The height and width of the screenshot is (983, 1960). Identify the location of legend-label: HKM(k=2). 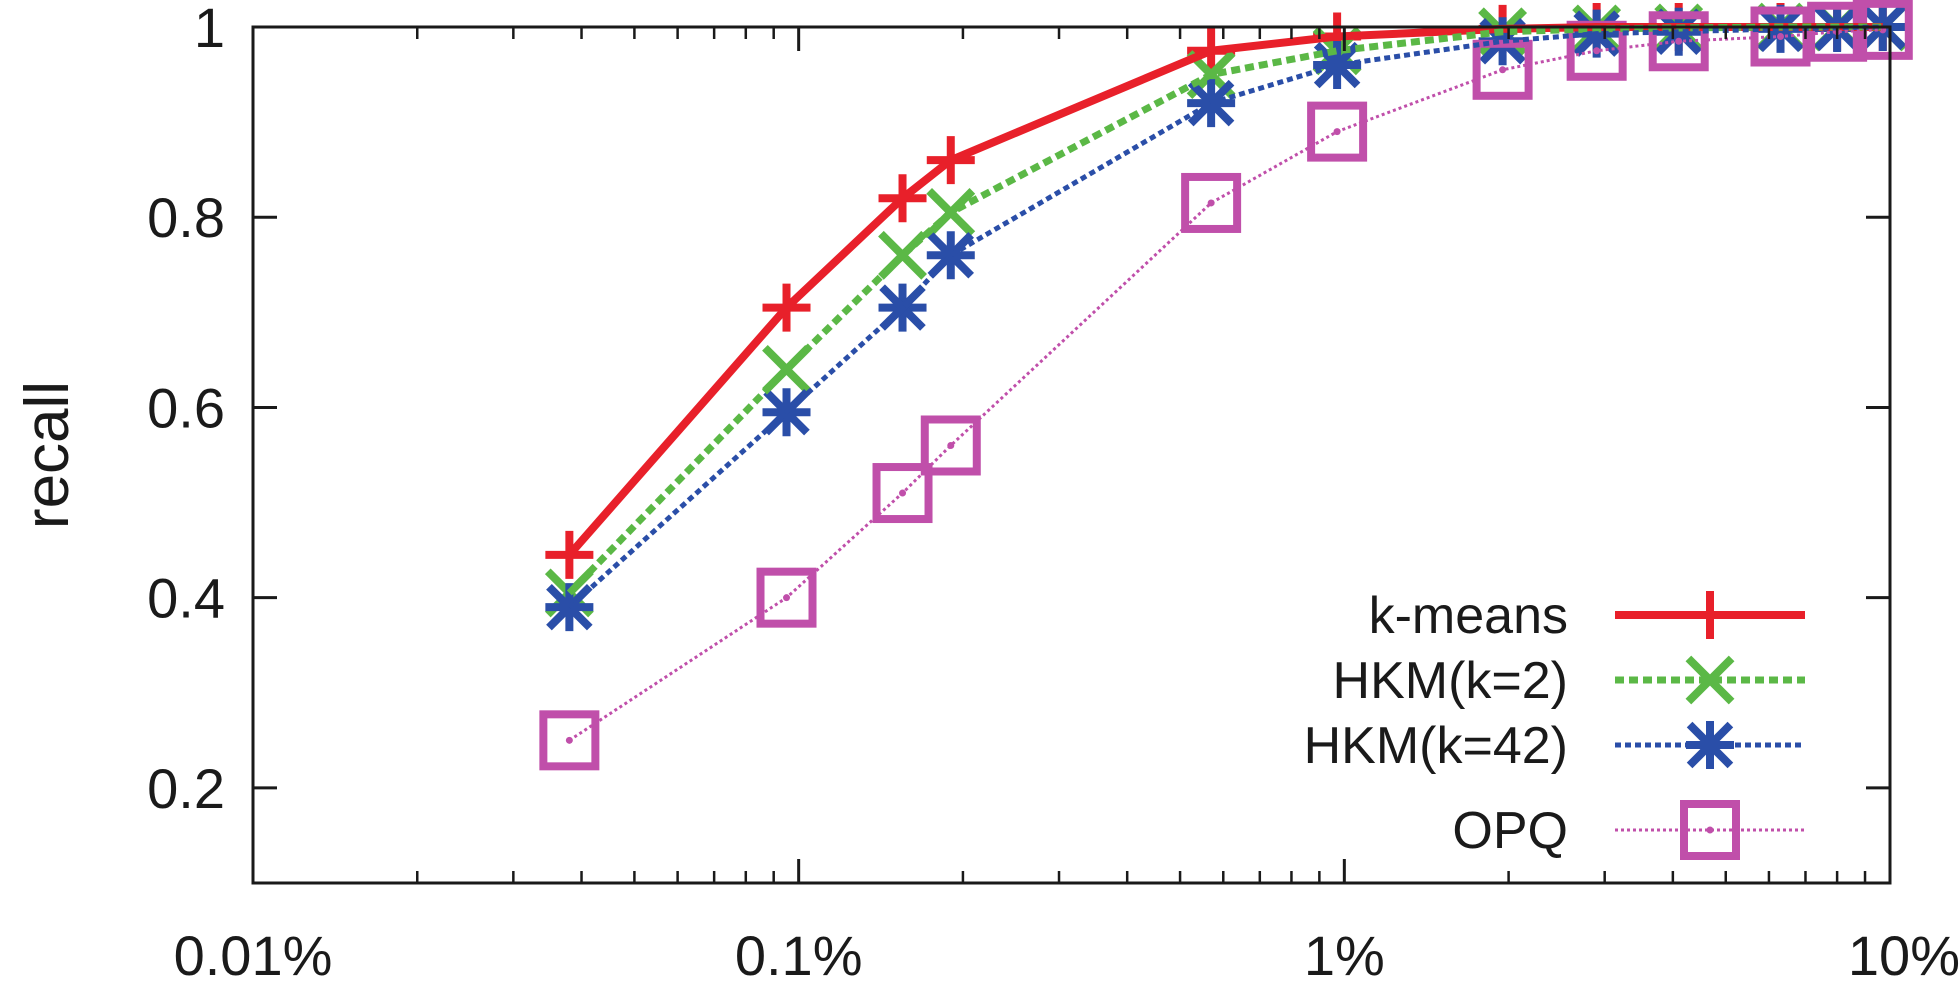
(1450, 681).